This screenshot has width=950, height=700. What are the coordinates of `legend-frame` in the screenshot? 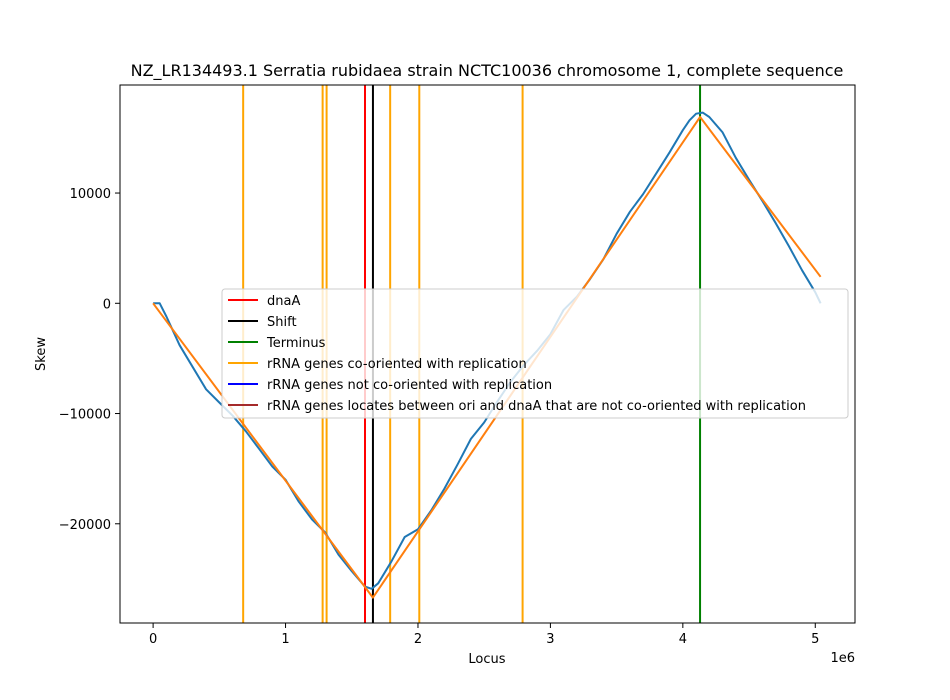 It's located at (535, 353).